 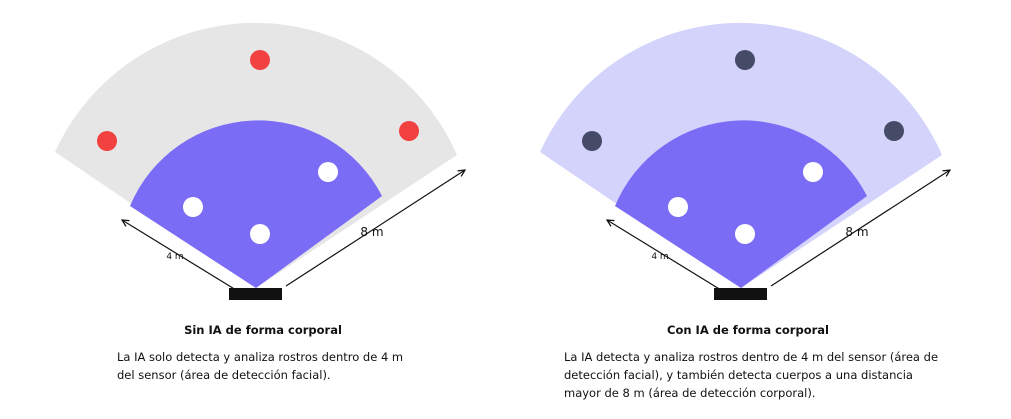 What do you see at coordinates (748, 330) in the screenshot?
I see `panel-title: Con IA de forma corporal` at bounding box center [748, 330].